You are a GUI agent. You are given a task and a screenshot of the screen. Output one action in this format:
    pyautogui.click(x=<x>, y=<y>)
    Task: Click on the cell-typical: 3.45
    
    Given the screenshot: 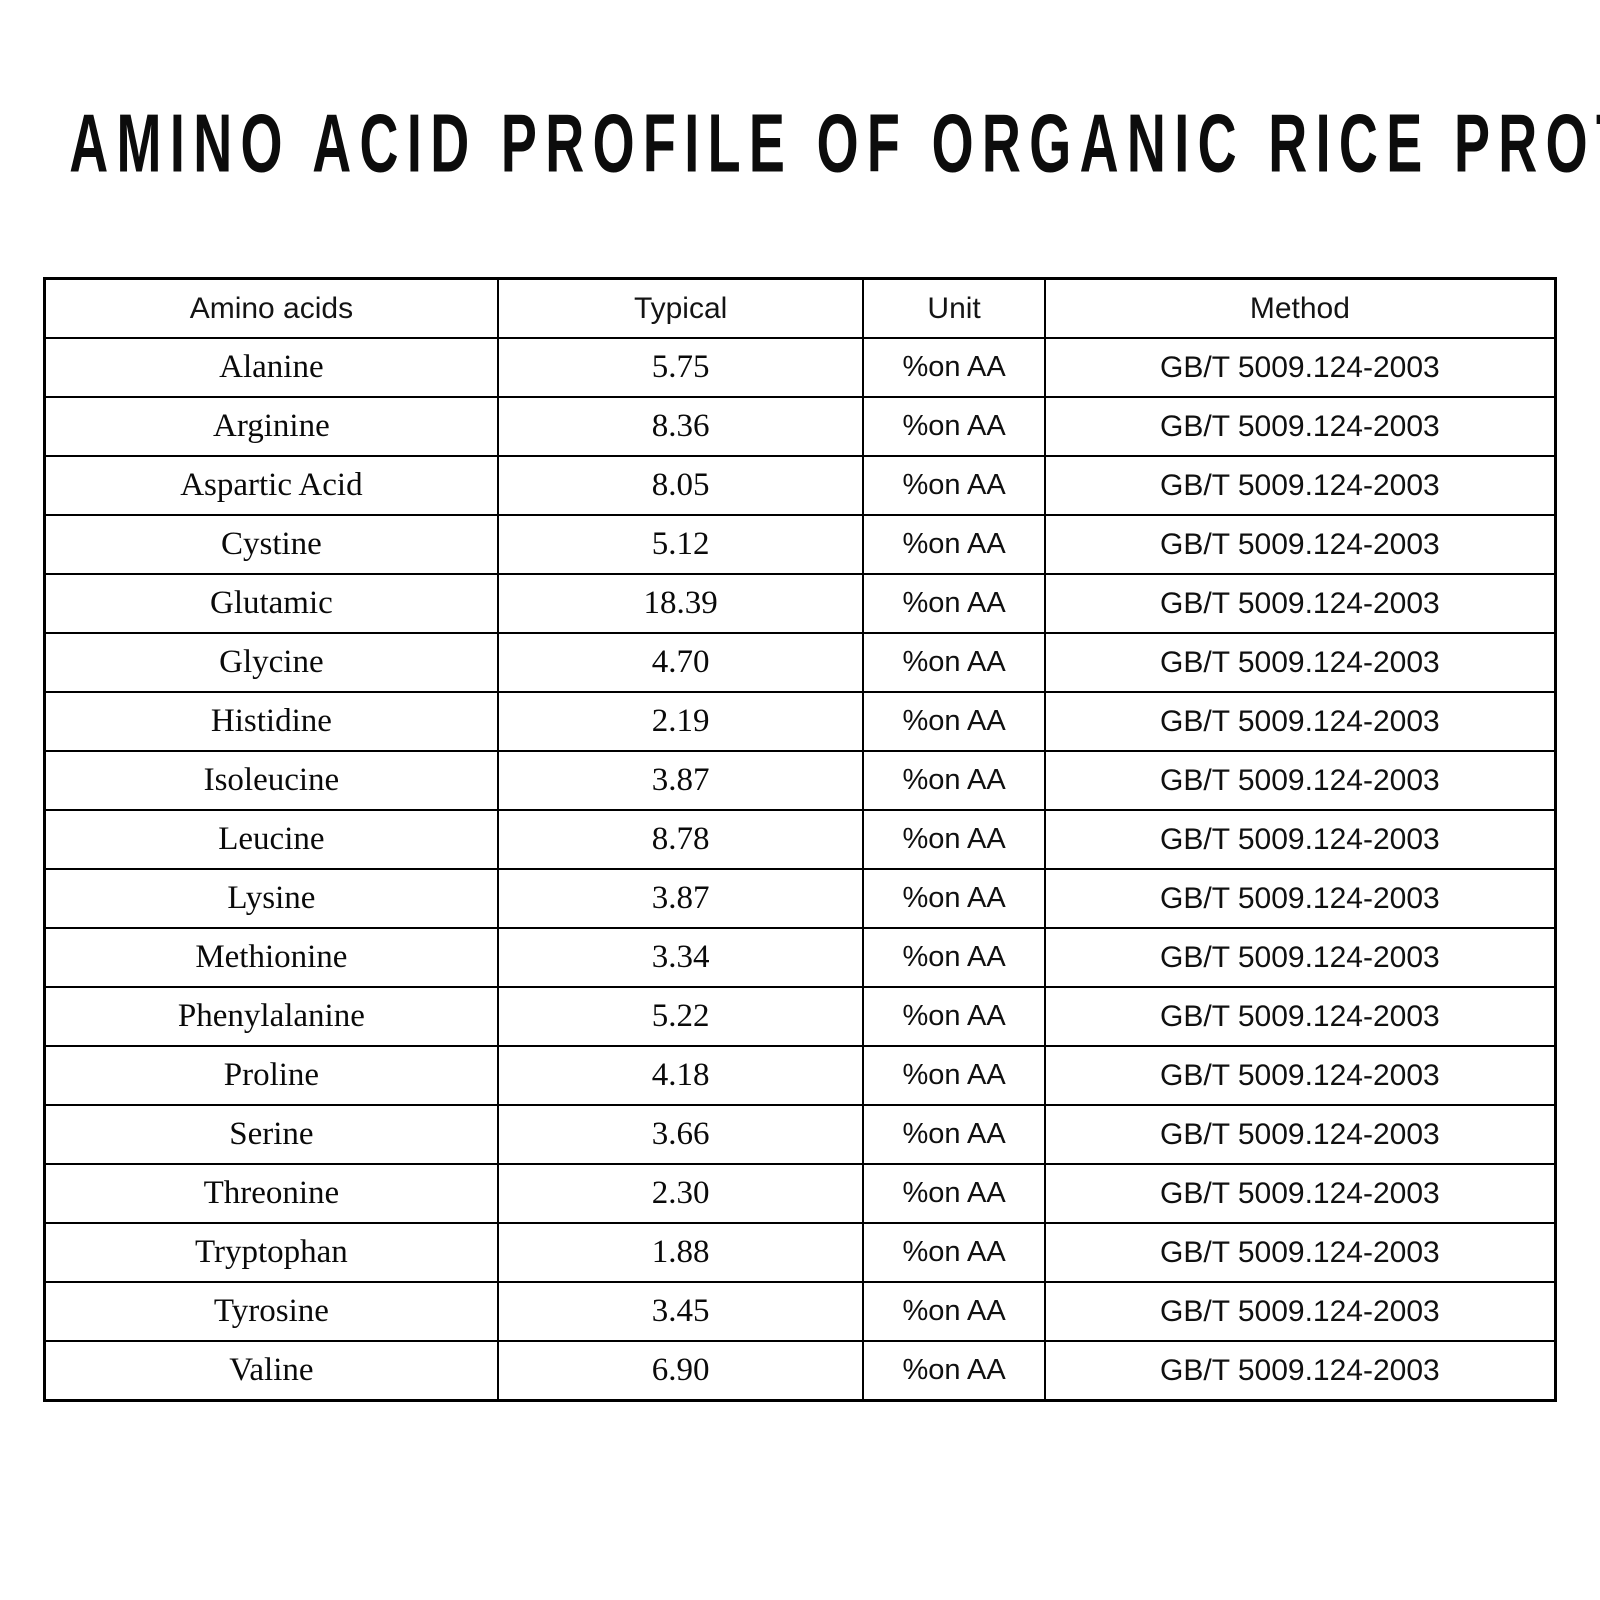 What is the action you would take?
    pyautogui.click(x=680, y=1311)
    